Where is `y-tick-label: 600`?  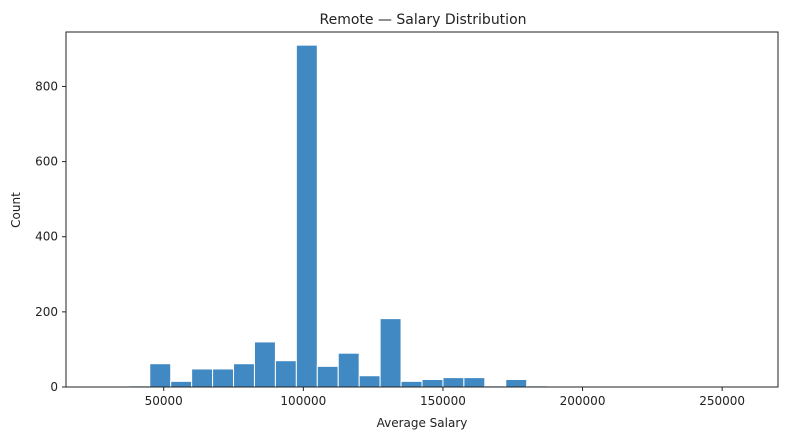 y-tick-label: 600 is located at coordinates (46, 162).